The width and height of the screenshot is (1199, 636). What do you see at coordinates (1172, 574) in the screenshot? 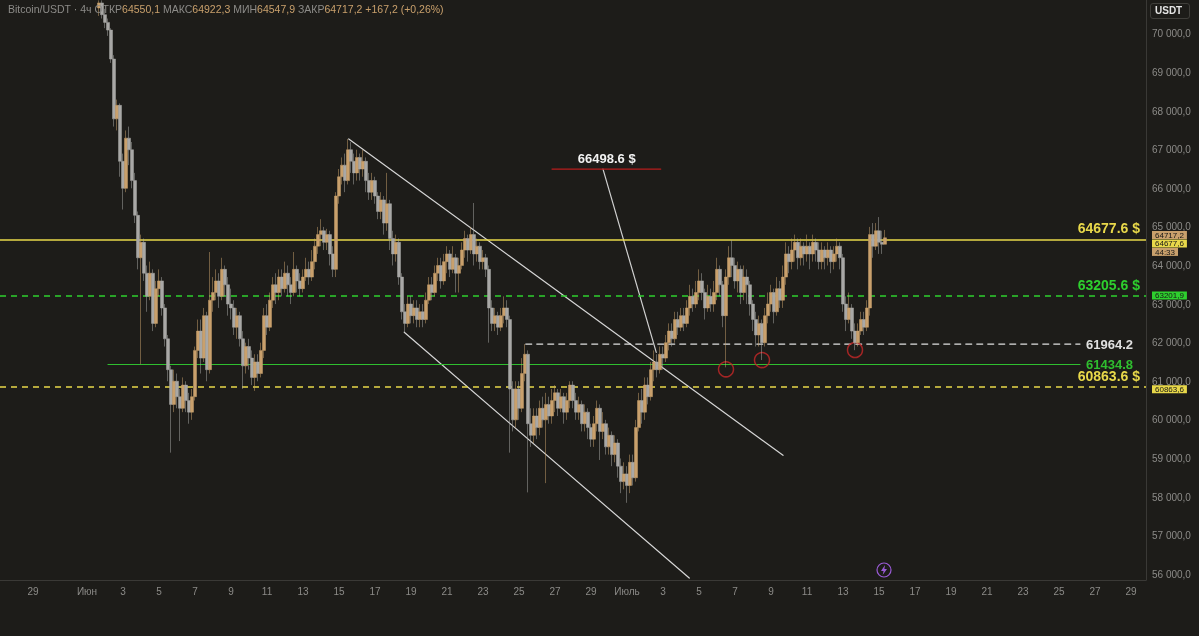
I see `y-tick-label: 56 000,0` at bounding box center [1172, 574].